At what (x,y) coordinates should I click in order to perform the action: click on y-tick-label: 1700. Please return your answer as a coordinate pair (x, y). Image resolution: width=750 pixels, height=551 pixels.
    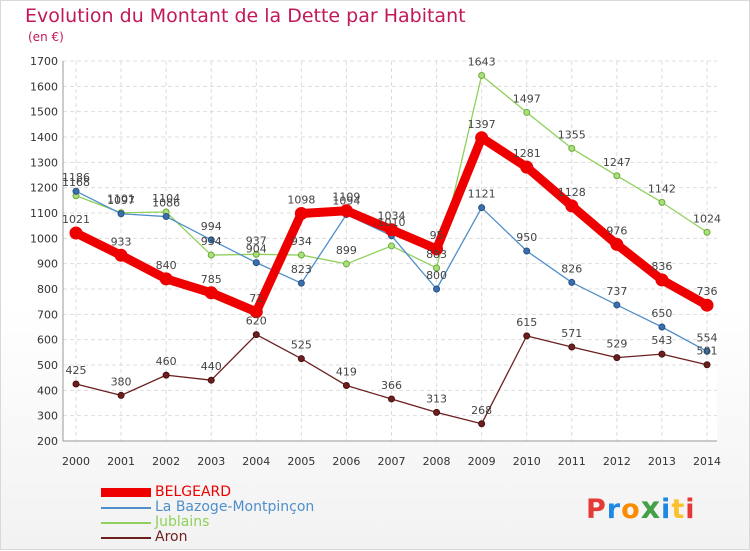
    Looking at the image, I should click on (44, 61).